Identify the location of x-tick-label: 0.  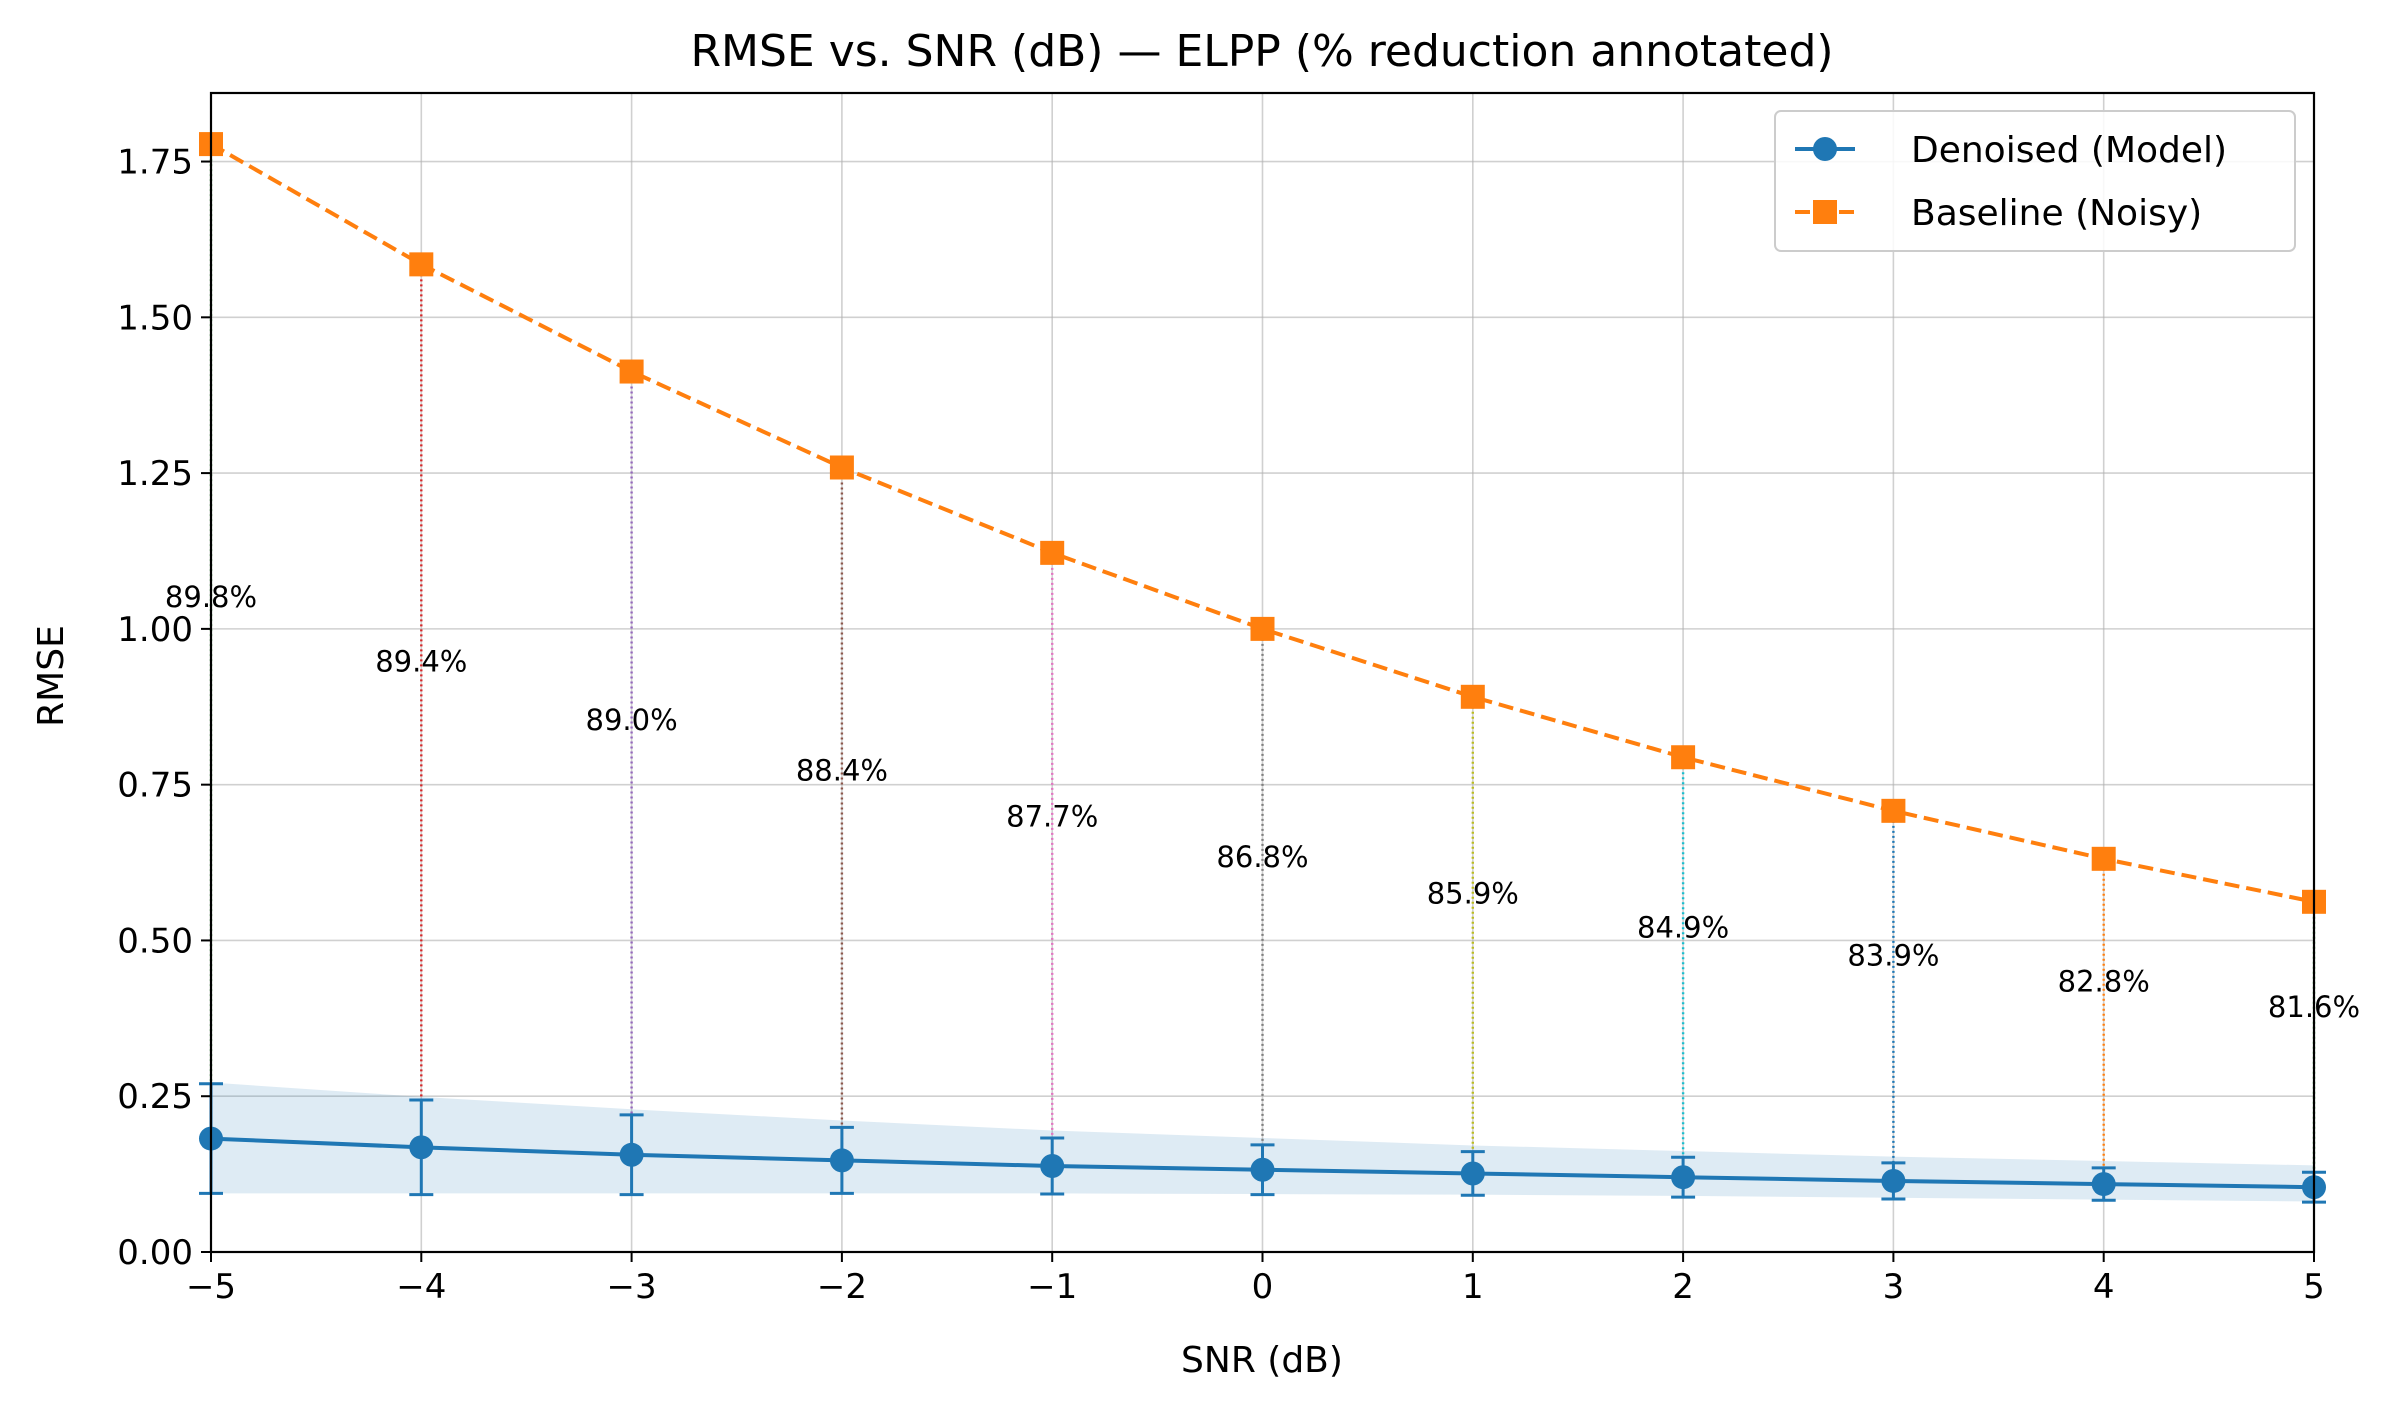
(1263, 1287).